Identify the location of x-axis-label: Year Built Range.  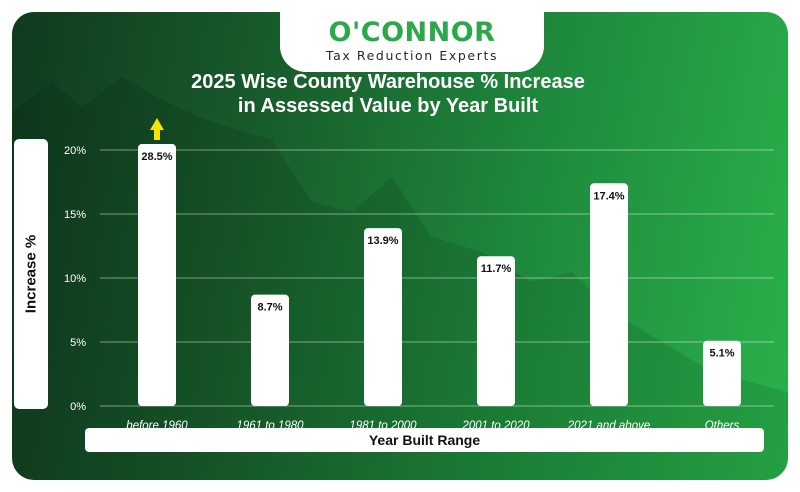
(424, 440).